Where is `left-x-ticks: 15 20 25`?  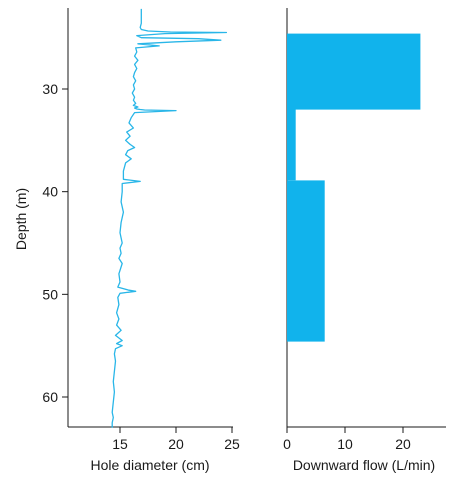 left-x-ticks: 15 20 25 is located at coordinates (176, 439).